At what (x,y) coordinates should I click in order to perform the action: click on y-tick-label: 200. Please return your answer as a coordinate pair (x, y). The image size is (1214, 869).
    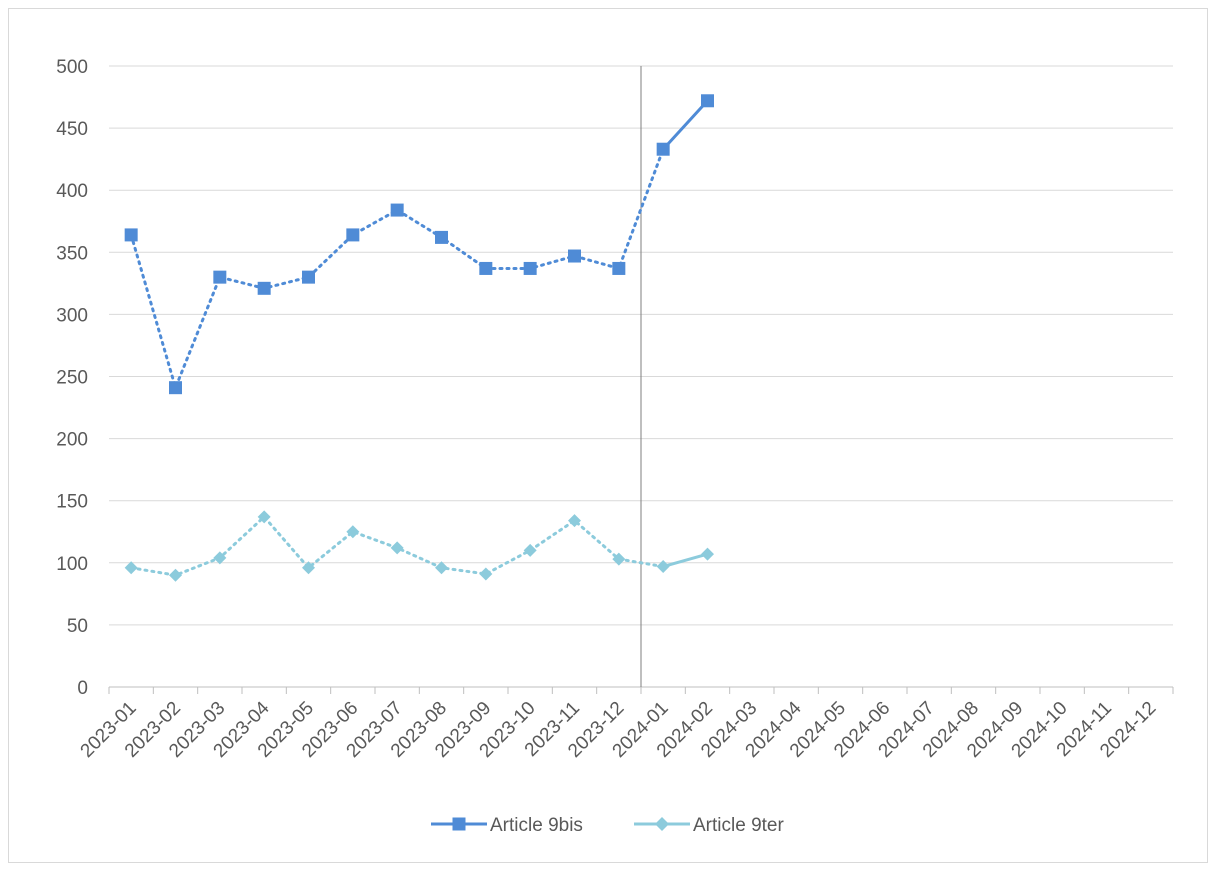
    Looking at the image, I should click on (72, 440).